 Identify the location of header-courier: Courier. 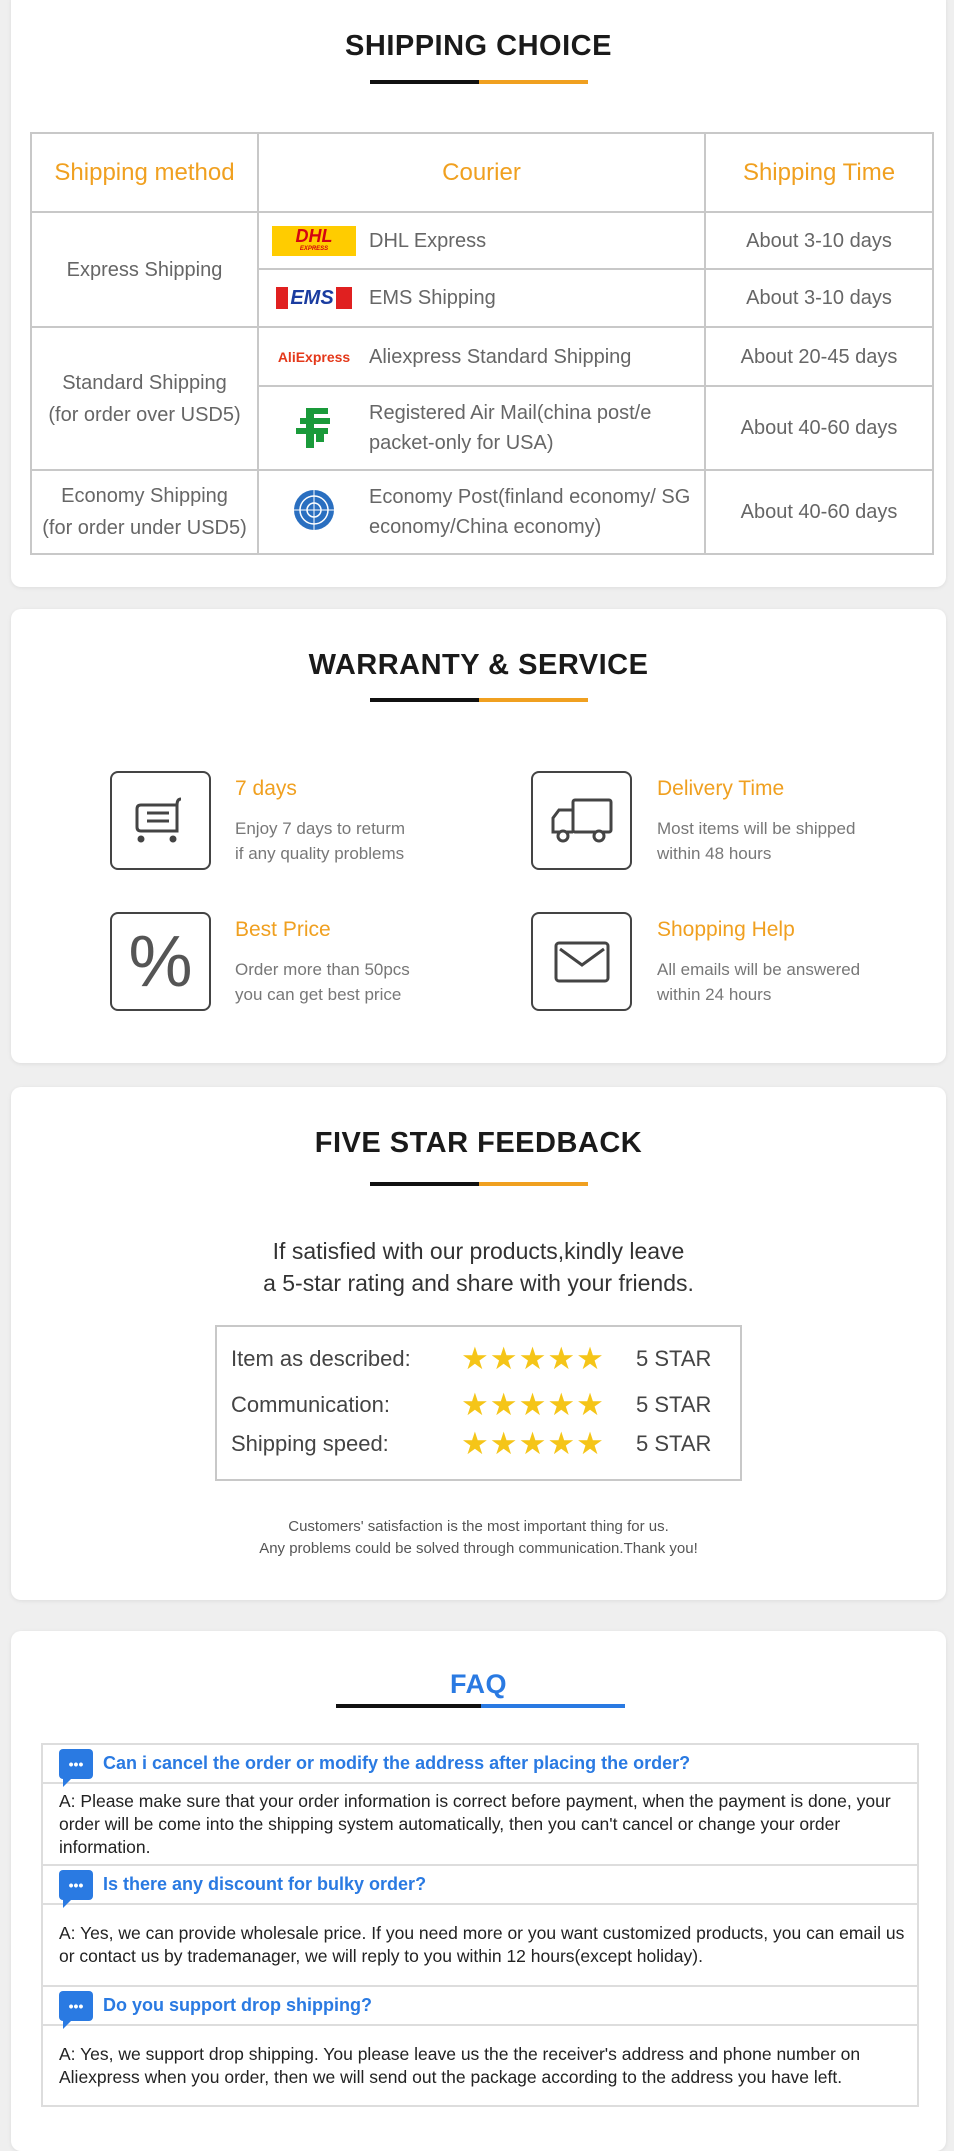
(481, 172).